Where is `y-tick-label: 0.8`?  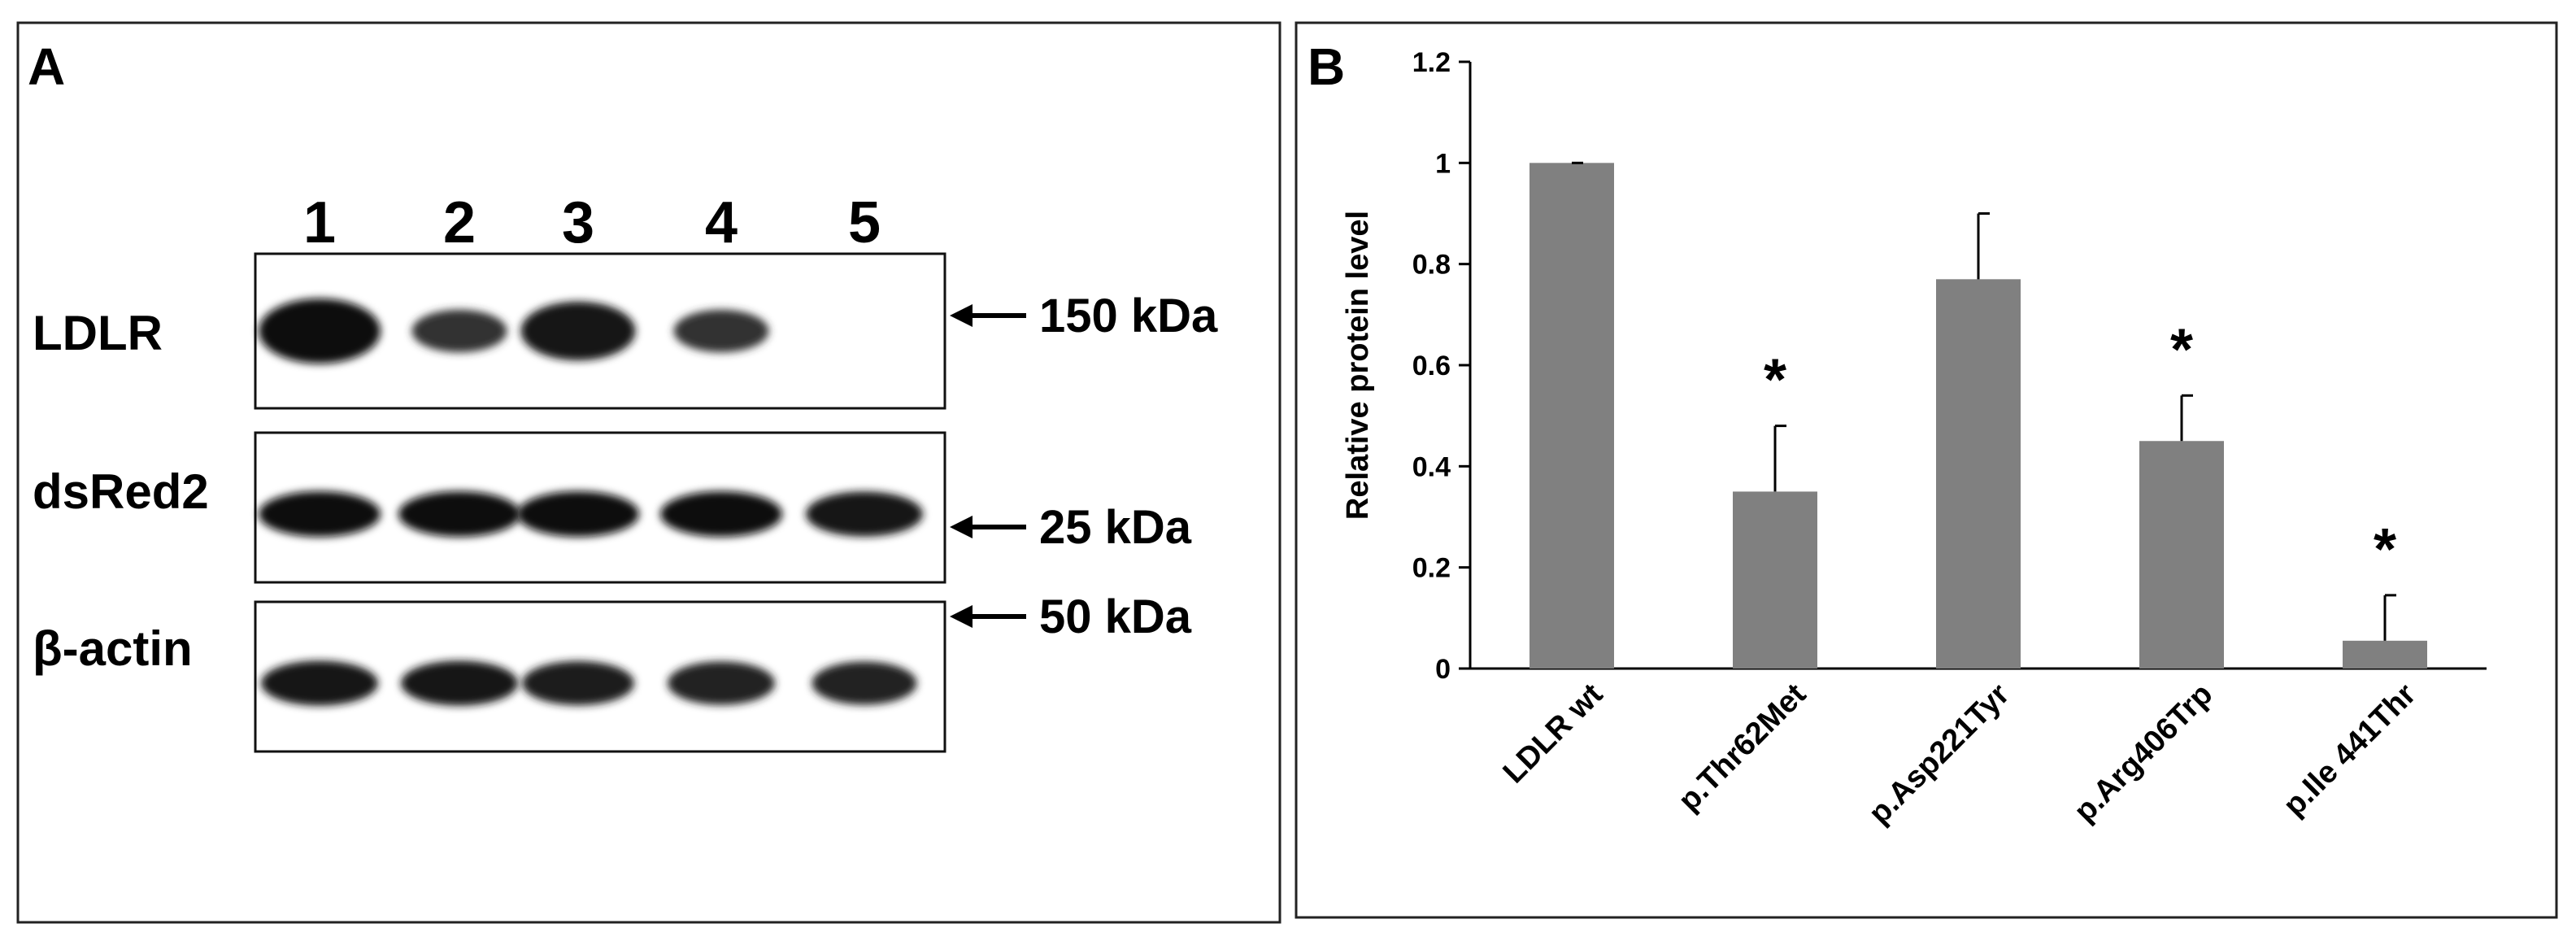
y-tick-label: 0.8 is located at coordinates (1432, 265).